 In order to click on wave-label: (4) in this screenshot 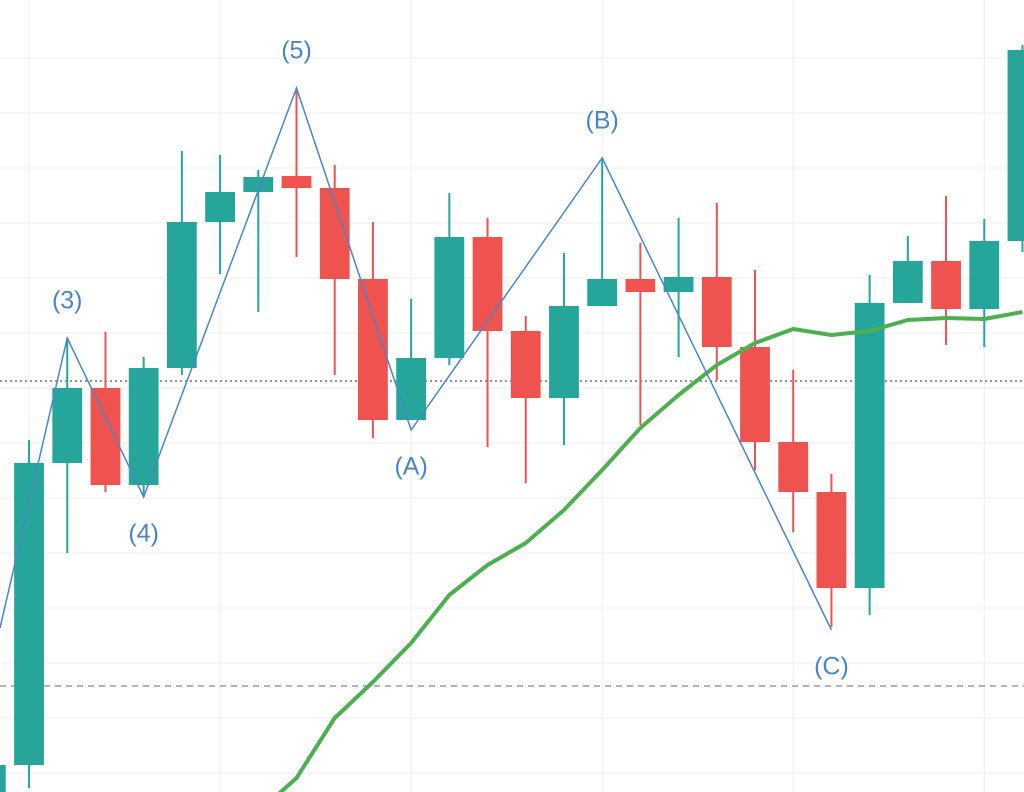, I will do `click(143, 534)`.